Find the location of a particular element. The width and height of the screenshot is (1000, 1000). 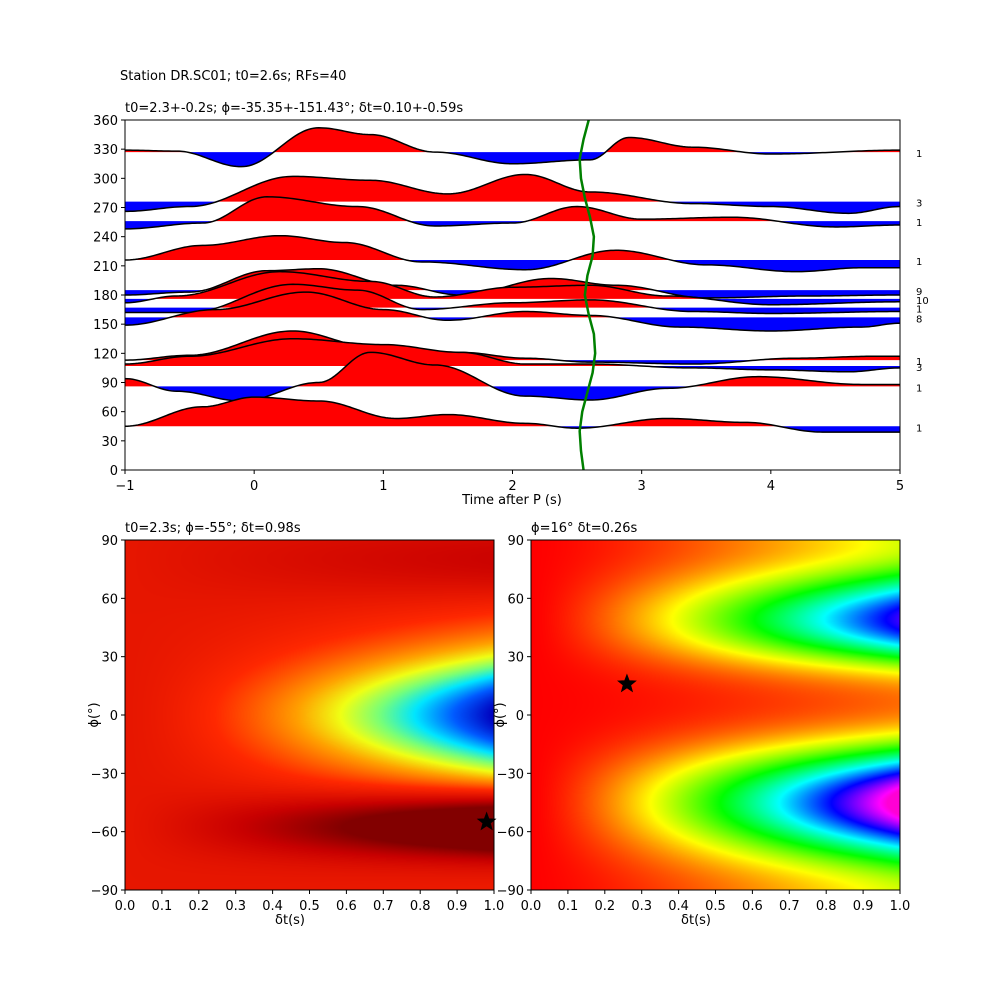

x-tick-label: 4 is located at coordinates (771, 486).